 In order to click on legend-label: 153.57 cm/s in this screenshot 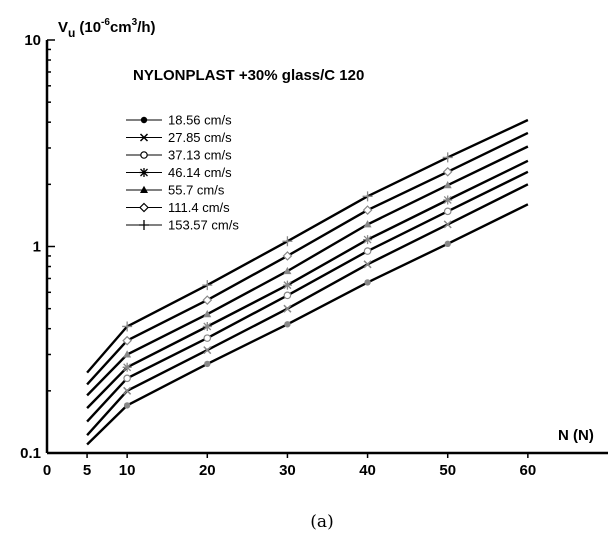, I will do `click(203, 225)`.